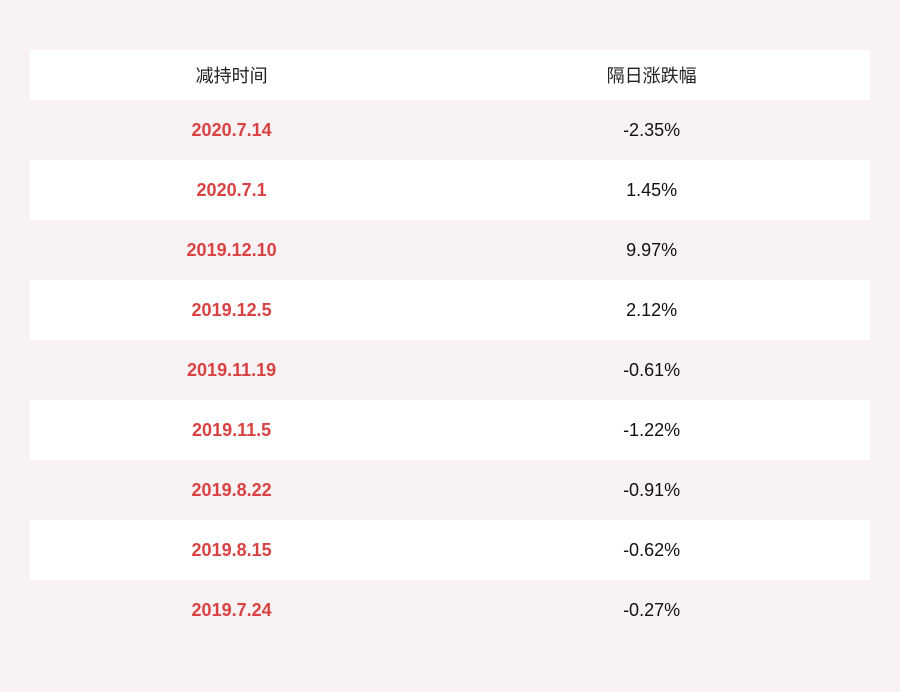  Describe the element at coordinates (231, 489) in the screenshot. I see `reduction-date-cell: 2019.8.22` at that location.